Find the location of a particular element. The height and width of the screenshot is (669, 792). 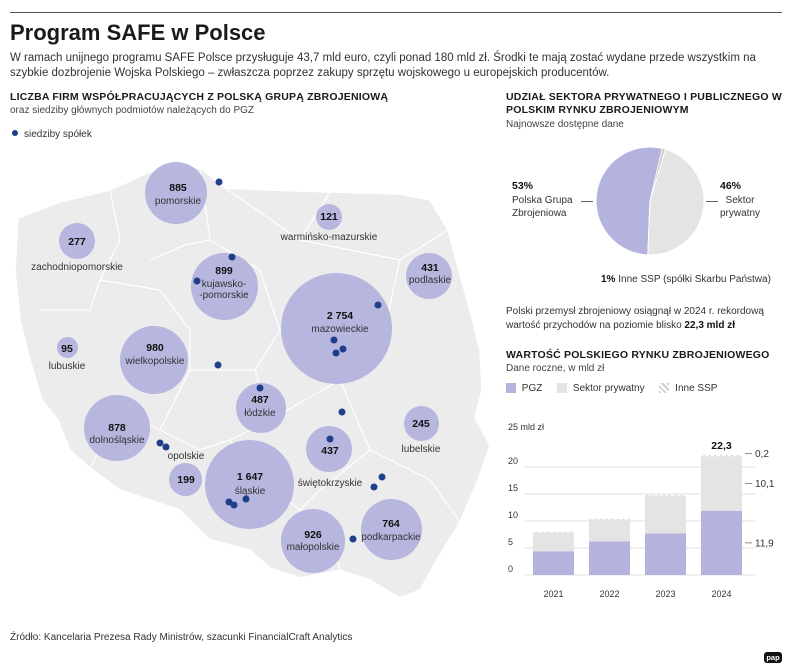

count-lubelskie: 245 is located at coordinates (421, 424).